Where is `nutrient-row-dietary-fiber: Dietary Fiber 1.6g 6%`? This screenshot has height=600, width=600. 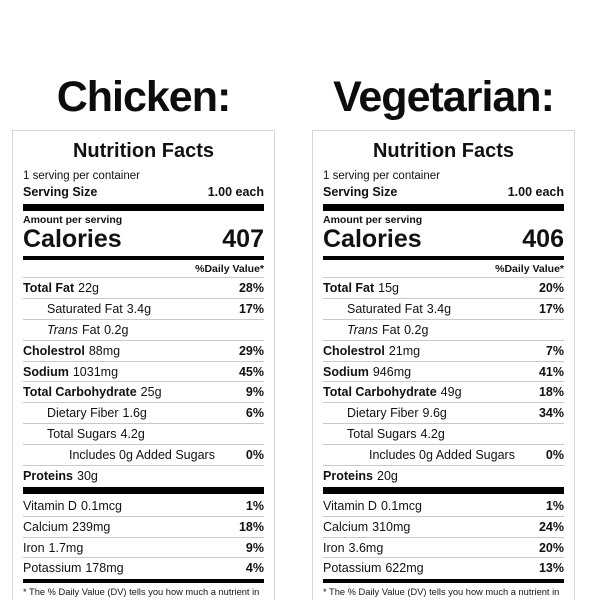
nutrient-row-dietary-fiber: Dietary Fiber 1.6g 6% is located at coordinates (143, 414).